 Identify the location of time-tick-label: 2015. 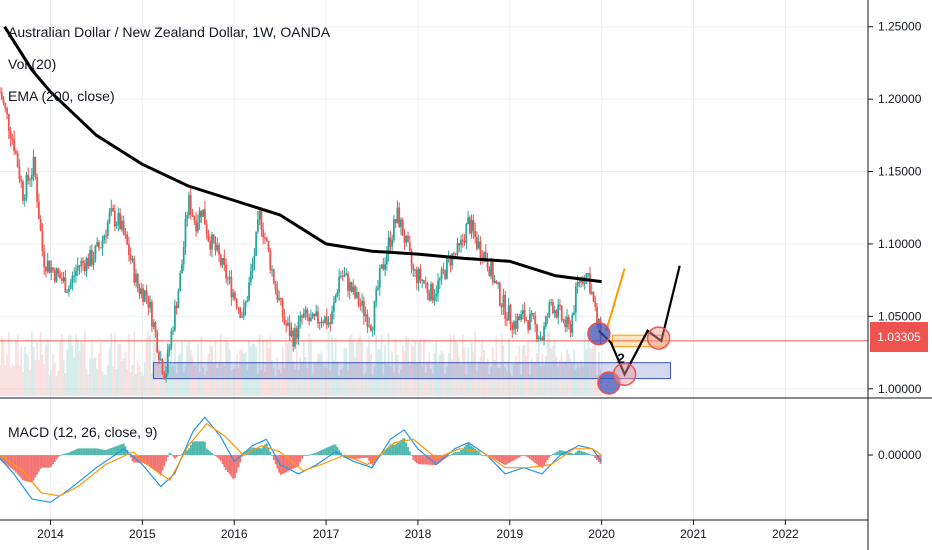
(142, 534).